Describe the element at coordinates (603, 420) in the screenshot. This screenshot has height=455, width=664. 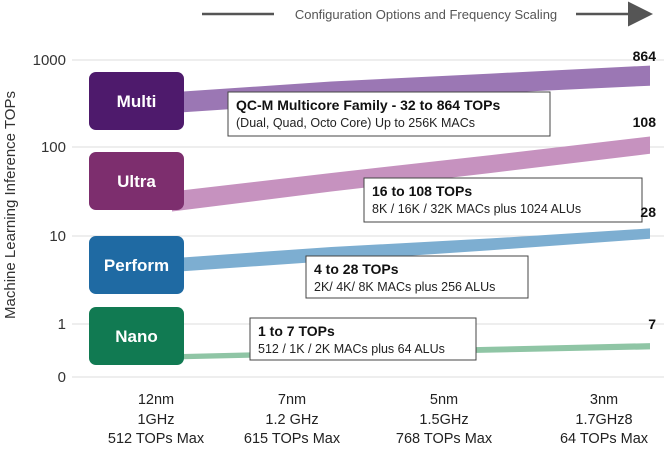
I see `x-category-label: 1.7GHz8` at that location.